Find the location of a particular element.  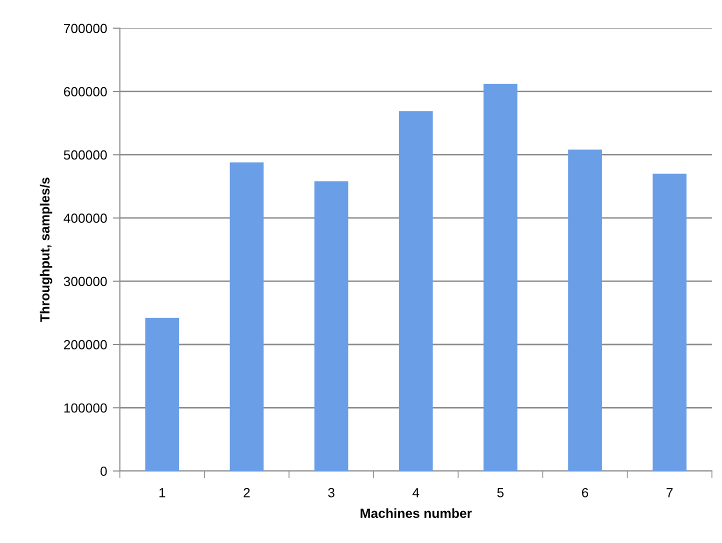

y-axis-title: Throughput, samples/s is located at coordinates (46, 250).